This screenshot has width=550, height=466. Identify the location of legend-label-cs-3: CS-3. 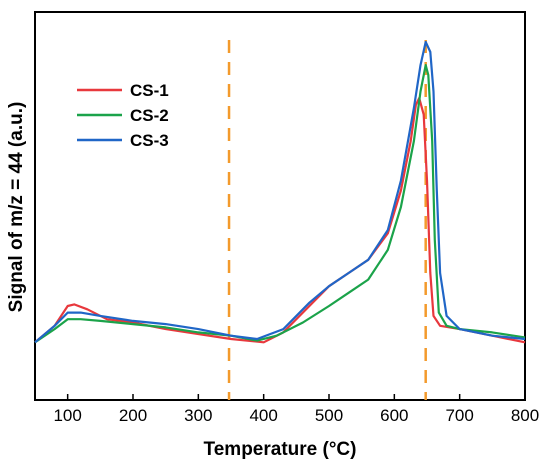
(149, 140).